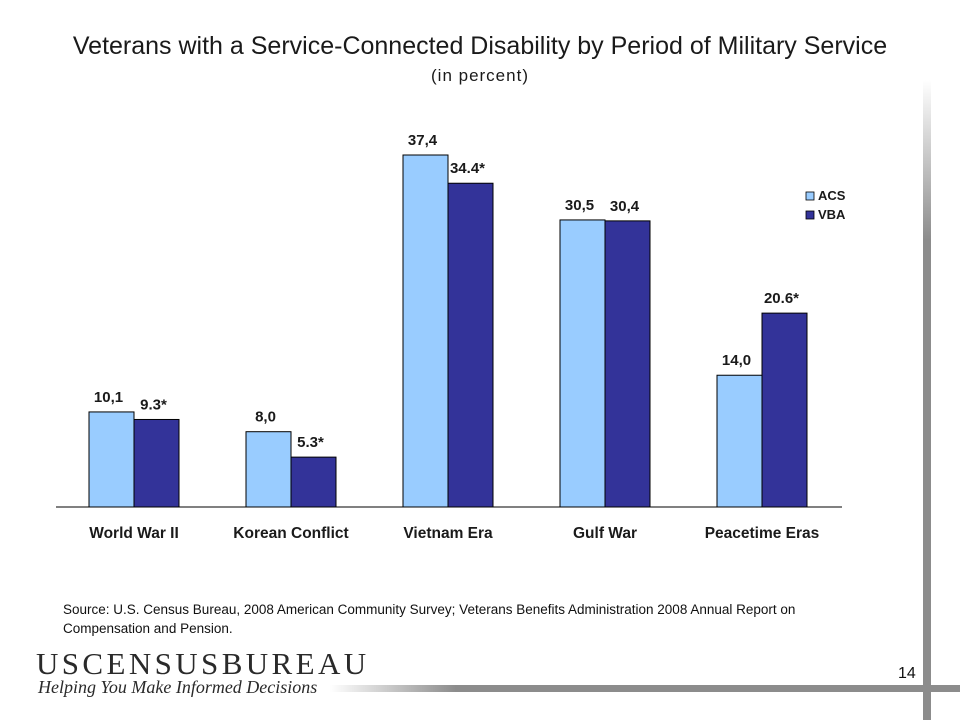 This screenshot has height=720, width=960. What do you see at coordinates (178, 687) in the screenshot?
I see `logo-tagline: Helping You Make Informed Decisions` at bounding box center [178, 687].